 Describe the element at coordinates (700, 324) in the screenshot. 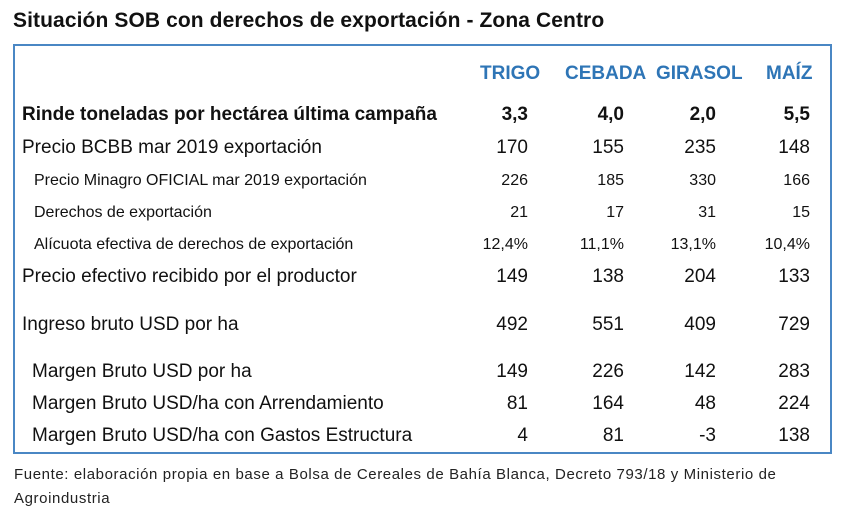

I see `cell-girasol: 409` at that location.